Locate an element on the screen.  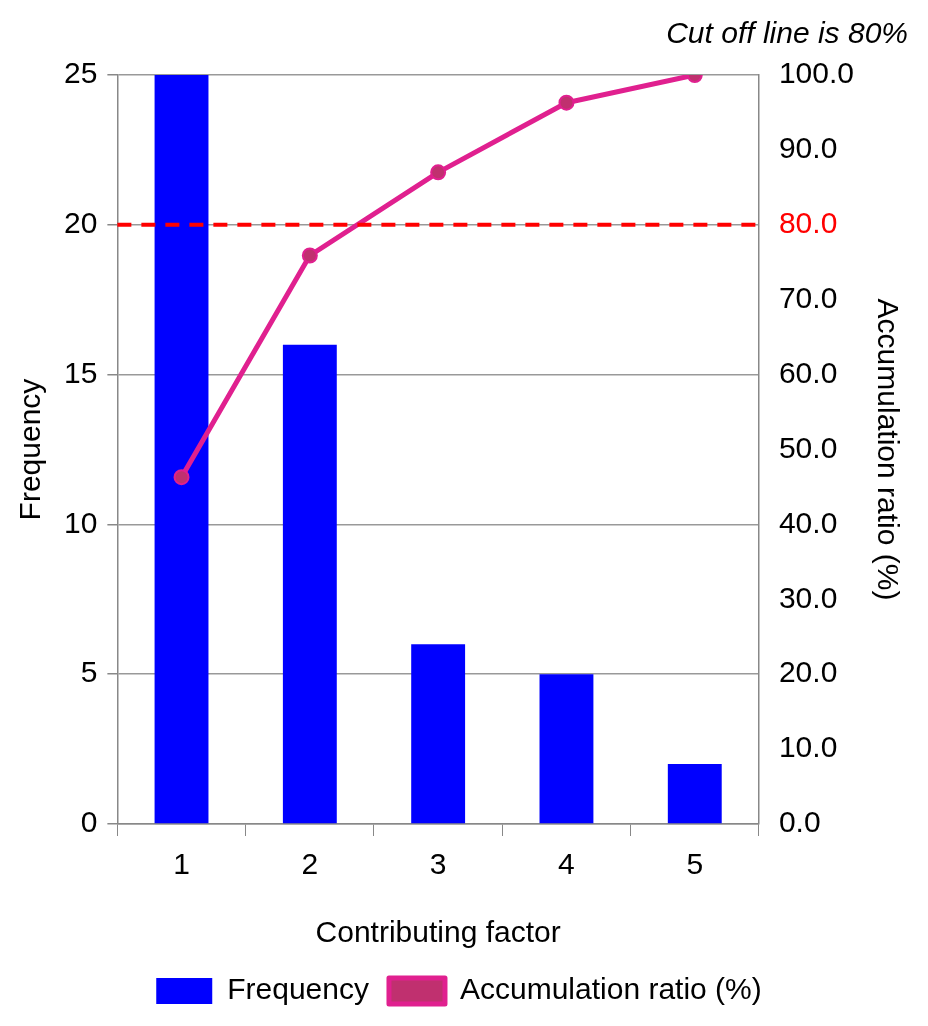
y2-tick-label: 80.0 is located at coordinates (808, 223).